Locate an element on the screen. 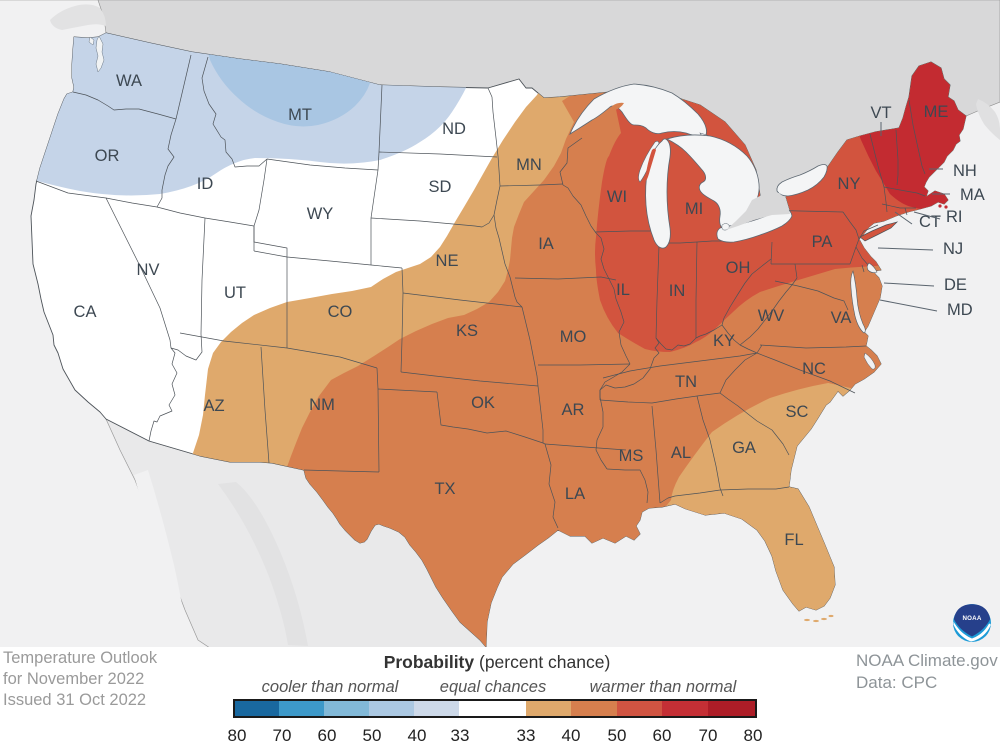  svg-text: ND is located at coordinates (454, 129).